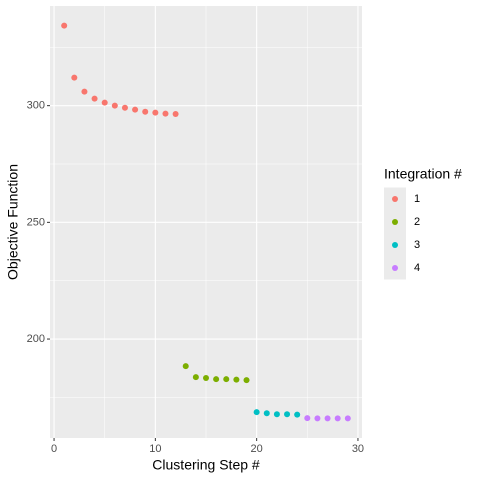 This screenshot has width=480, height=480. Describe the element at coordinates (36, 339) in the screenshot. I see `y-tick-label: 200` at that location.